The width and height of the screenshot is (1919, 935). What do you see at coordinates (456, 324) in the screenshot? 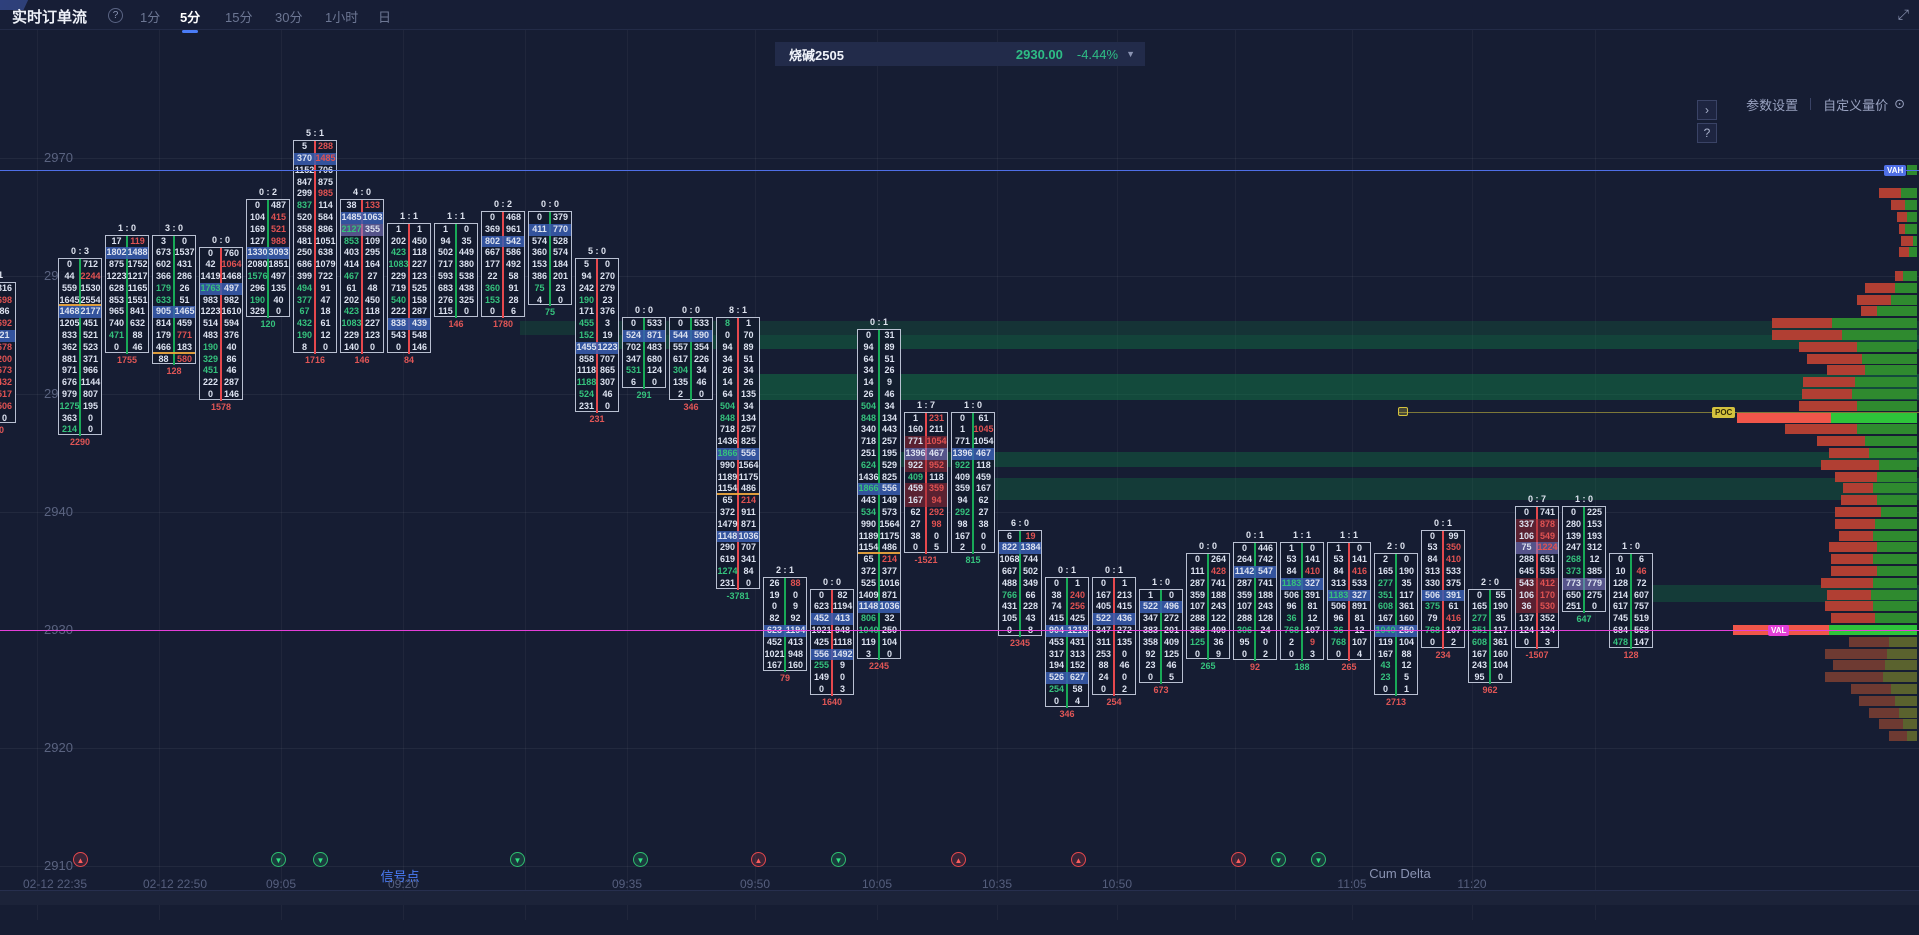
I see `delta-footer: 146` at bounding box center [456, 324].